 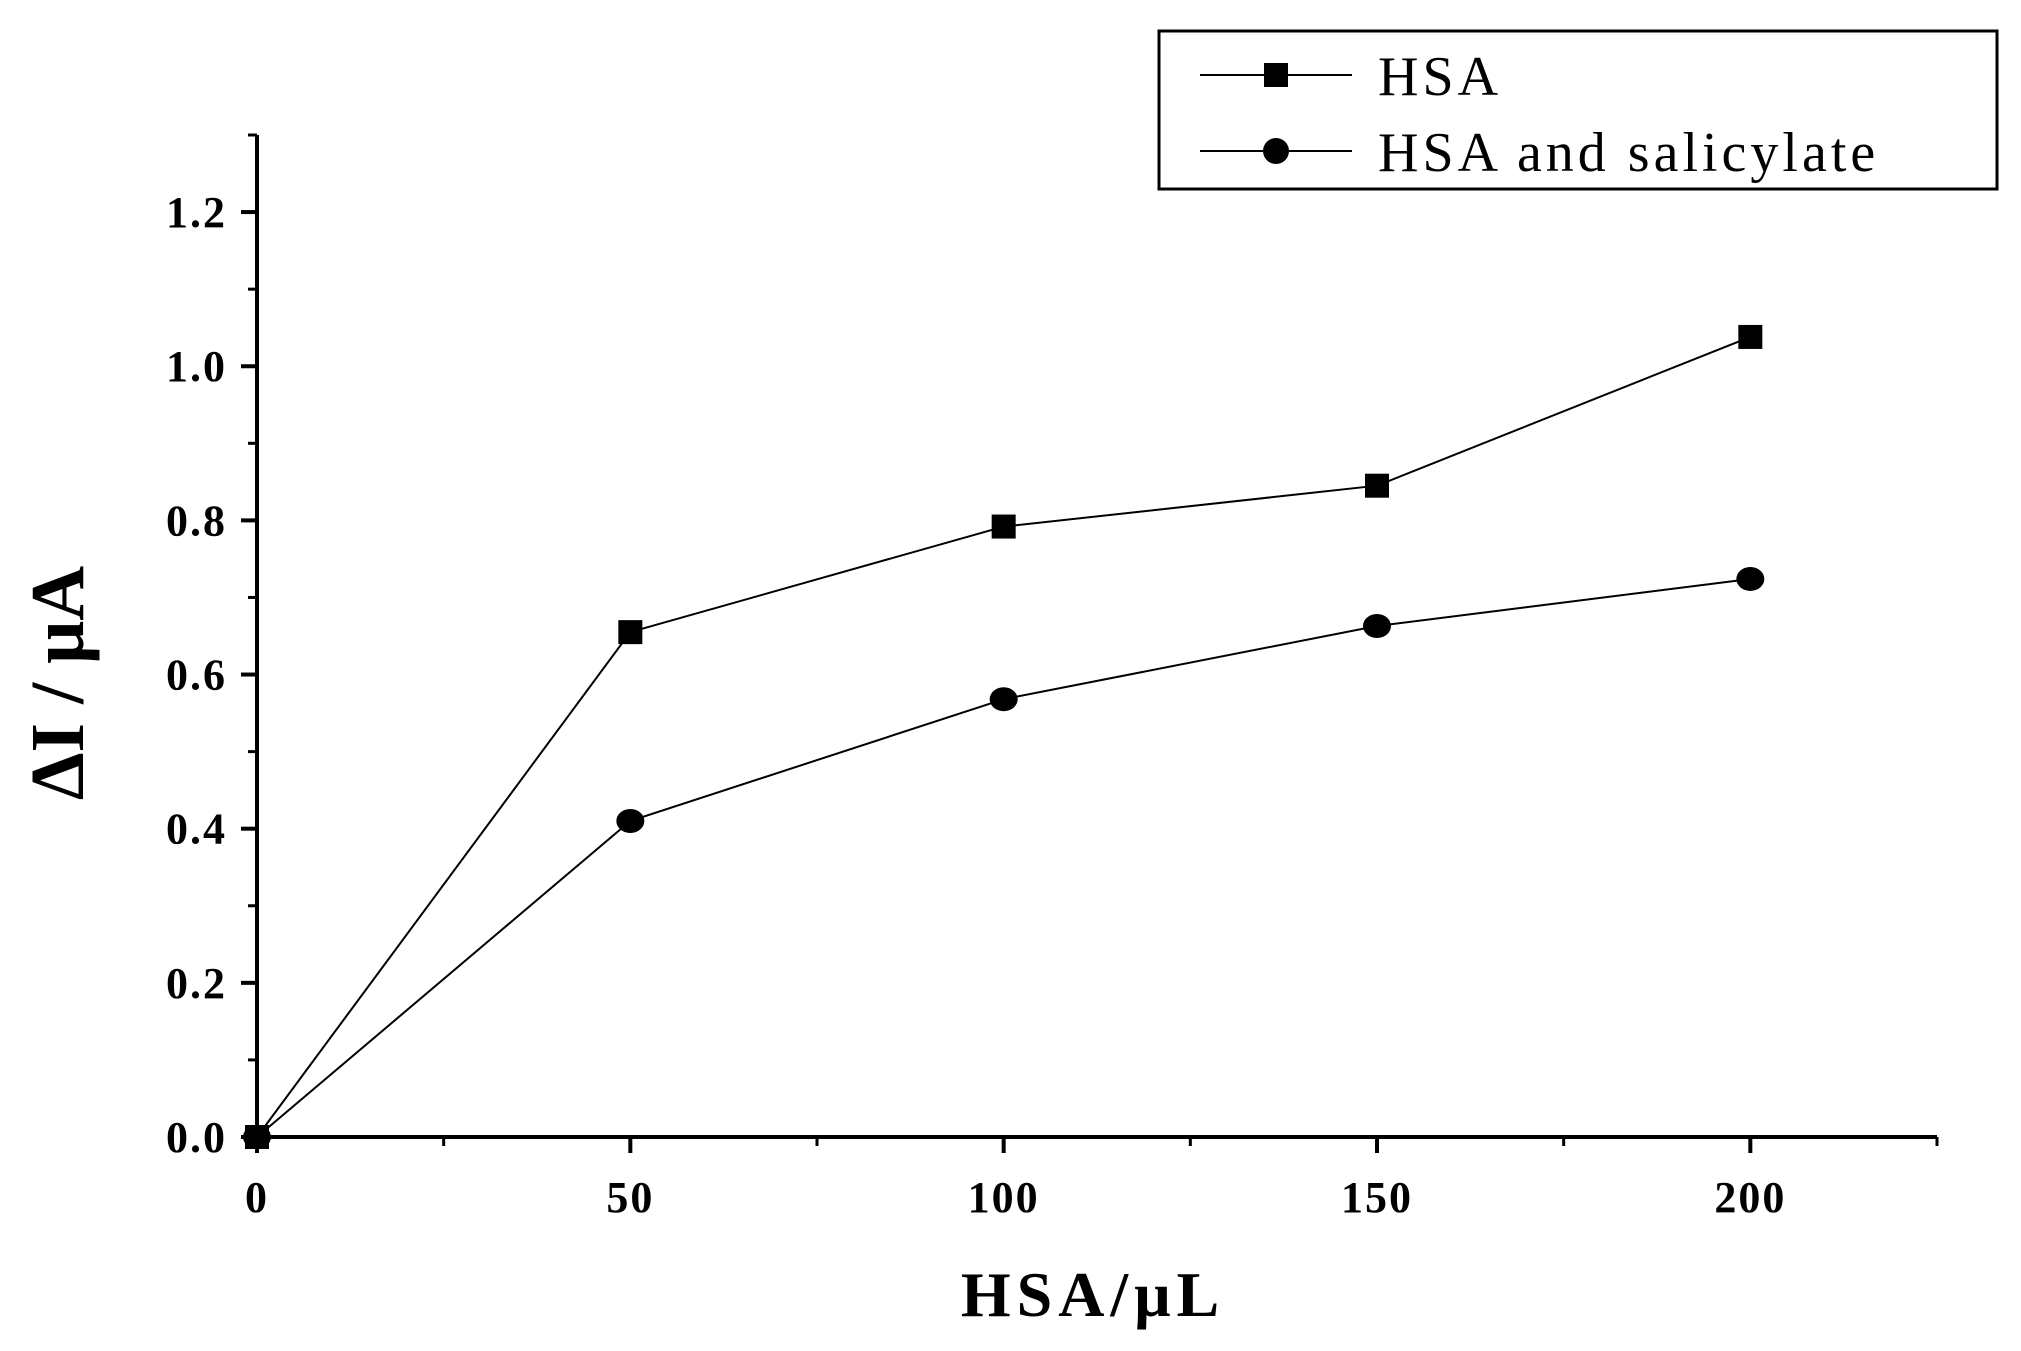 I want to click on legend-box, so click(x=1578, y=110).